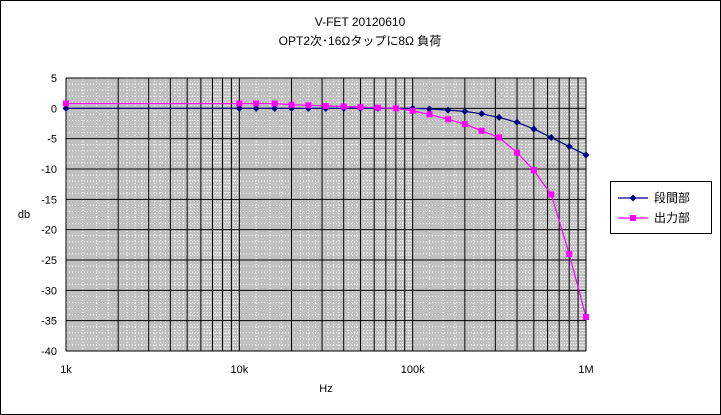  Describe the element at coordinates (24, 215) in the screenshot. I see `y-axis-label: db` at that location.